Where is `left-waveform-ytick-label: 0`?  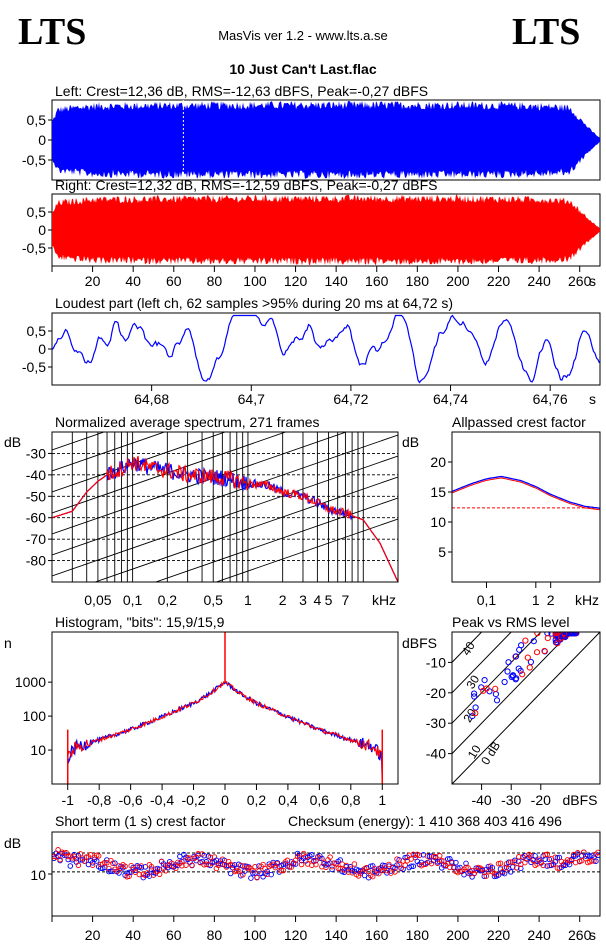
left-waveform-ytick-label: 0 is located at coordinates (42, 140).